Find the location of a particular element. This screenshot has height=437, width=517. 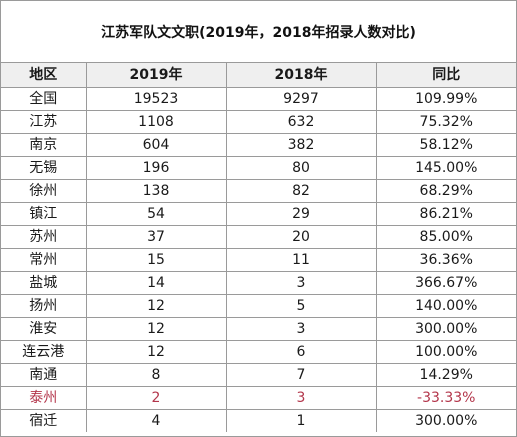

ratio-cell: 366.67% is located at coordinates (445, 283).